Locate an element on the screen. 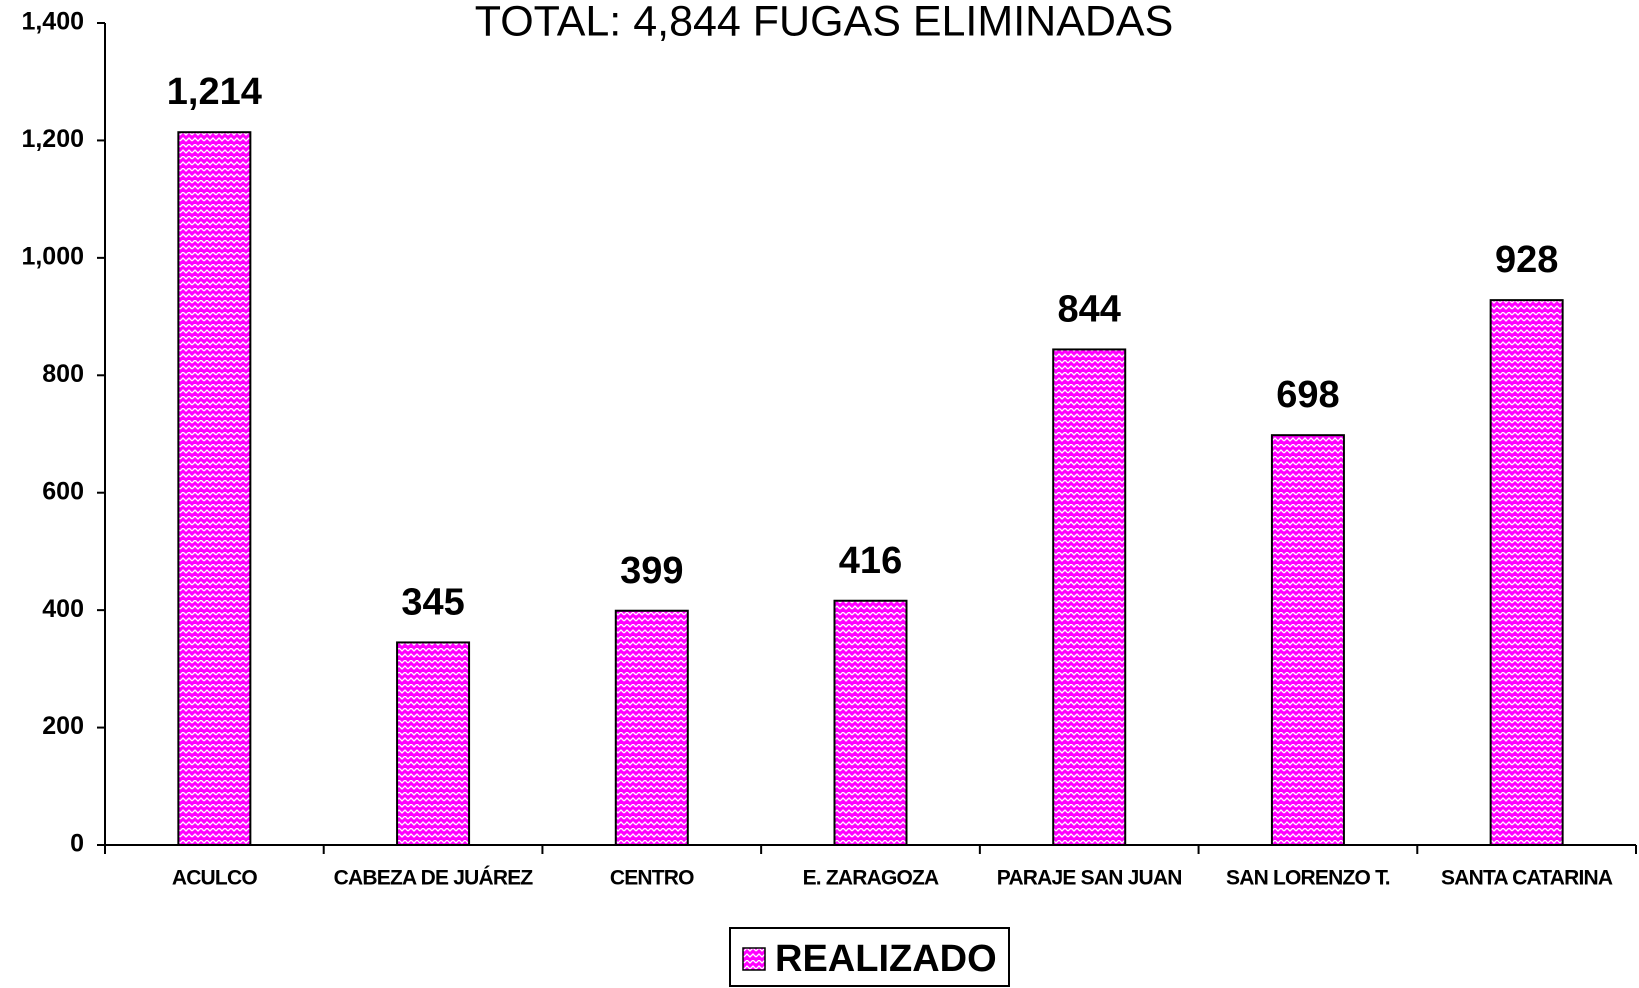 Image resolution: width=1639 pixels, height=988 pixels. value-label: 844 is located at coordinates (1089, 309).